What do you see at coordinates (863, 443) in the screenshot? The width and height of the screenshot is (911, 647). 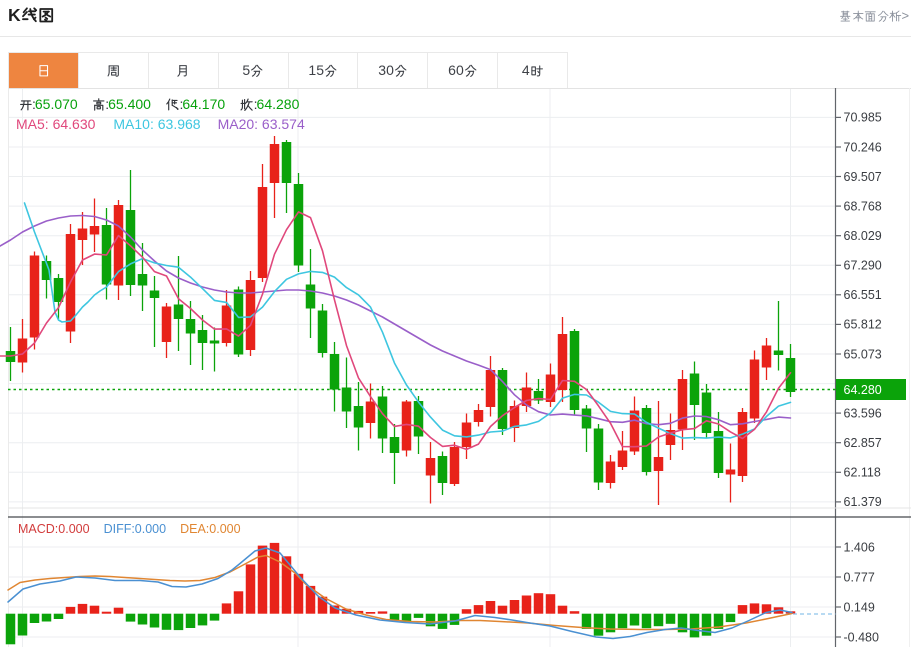 I see `svg-text: 62.857` at bounding box center [863, 443].